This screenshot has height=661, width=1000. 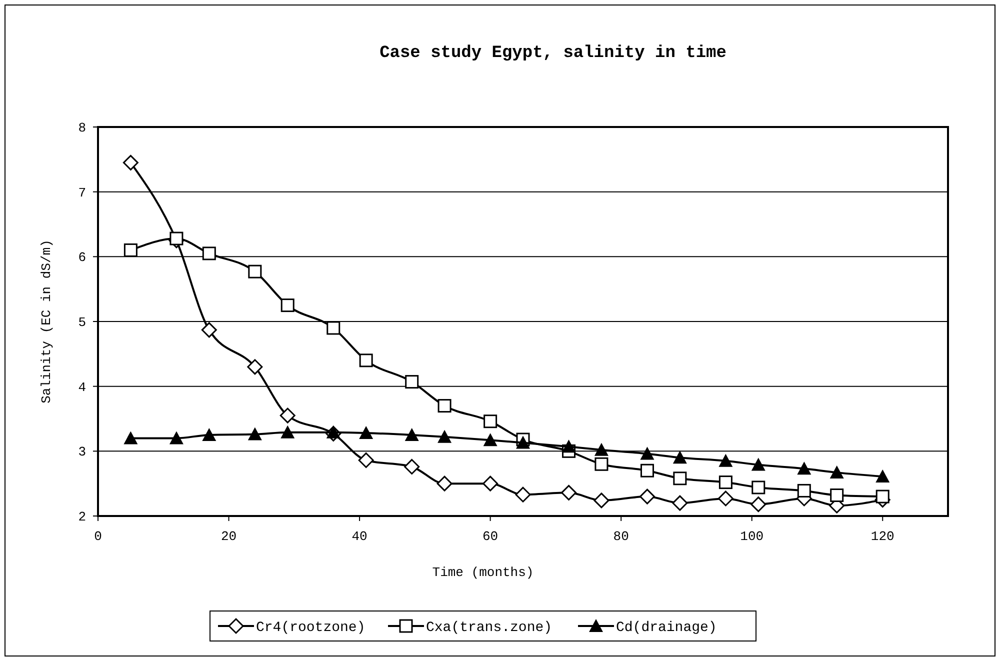 I want to click on y-tick-label: 5, so click(x=82, y=322).